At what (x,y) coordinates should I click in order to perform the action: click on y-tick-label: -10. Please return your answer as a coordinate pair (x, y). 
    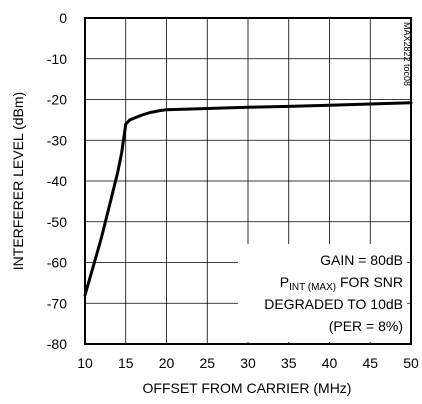
    Looking at the image, I should click on (57, 59).